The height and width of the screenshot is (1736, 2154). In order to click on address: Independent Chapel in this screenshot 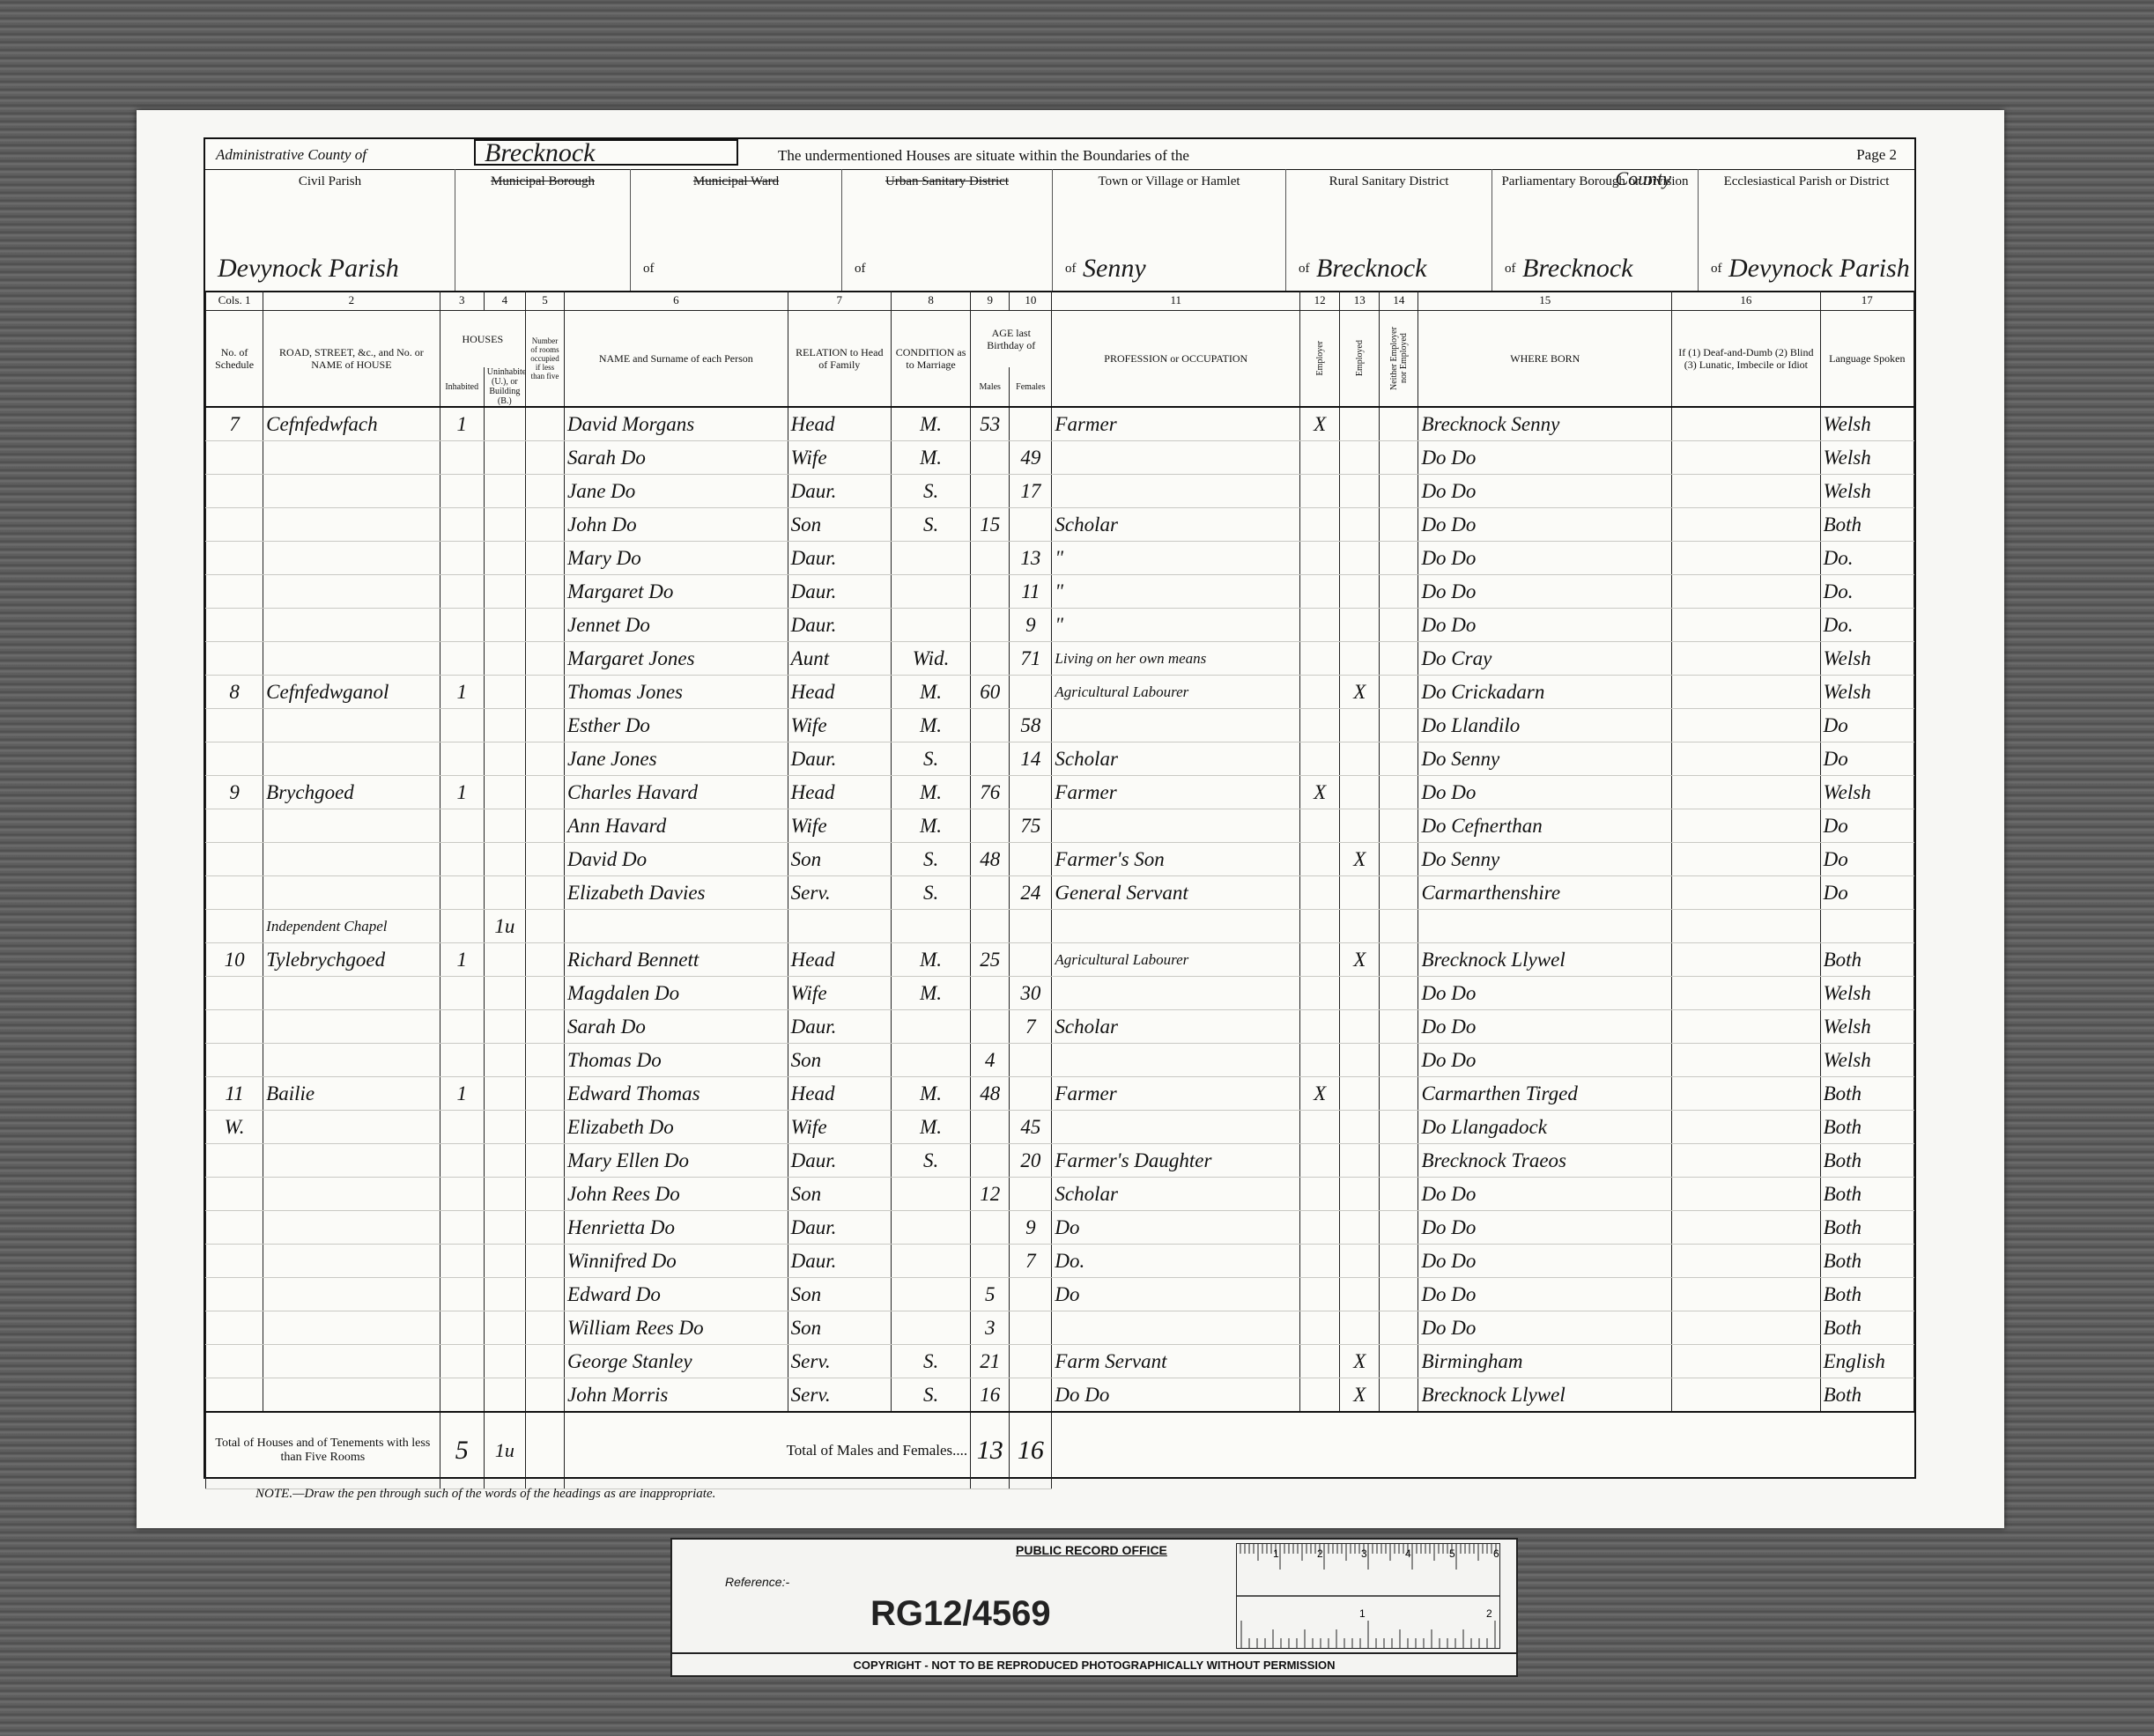, I will do `click(351, 926)`.